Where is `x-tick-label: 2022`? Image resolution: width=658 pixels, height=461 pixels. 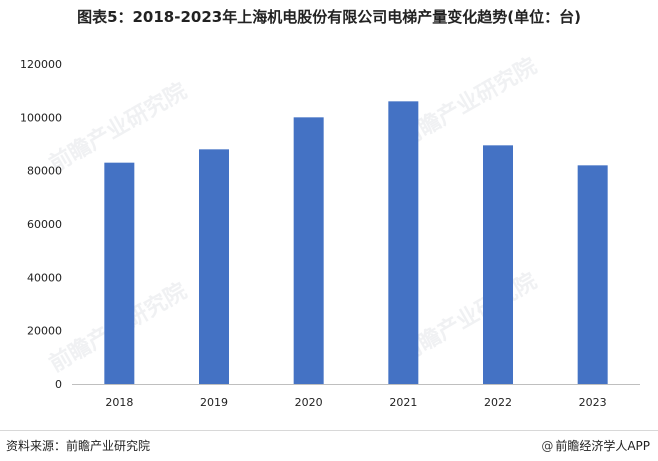
x-tick-label: 2022 is located at coordinates (498, 402).